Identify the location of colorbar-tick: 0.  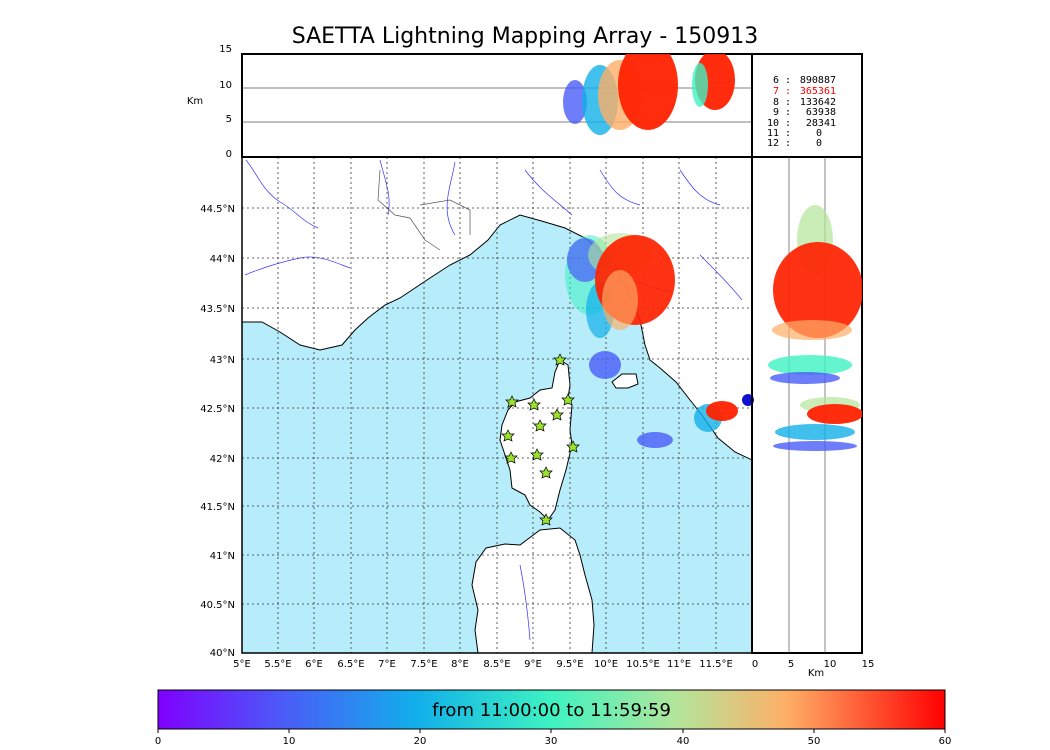
(158, 741).